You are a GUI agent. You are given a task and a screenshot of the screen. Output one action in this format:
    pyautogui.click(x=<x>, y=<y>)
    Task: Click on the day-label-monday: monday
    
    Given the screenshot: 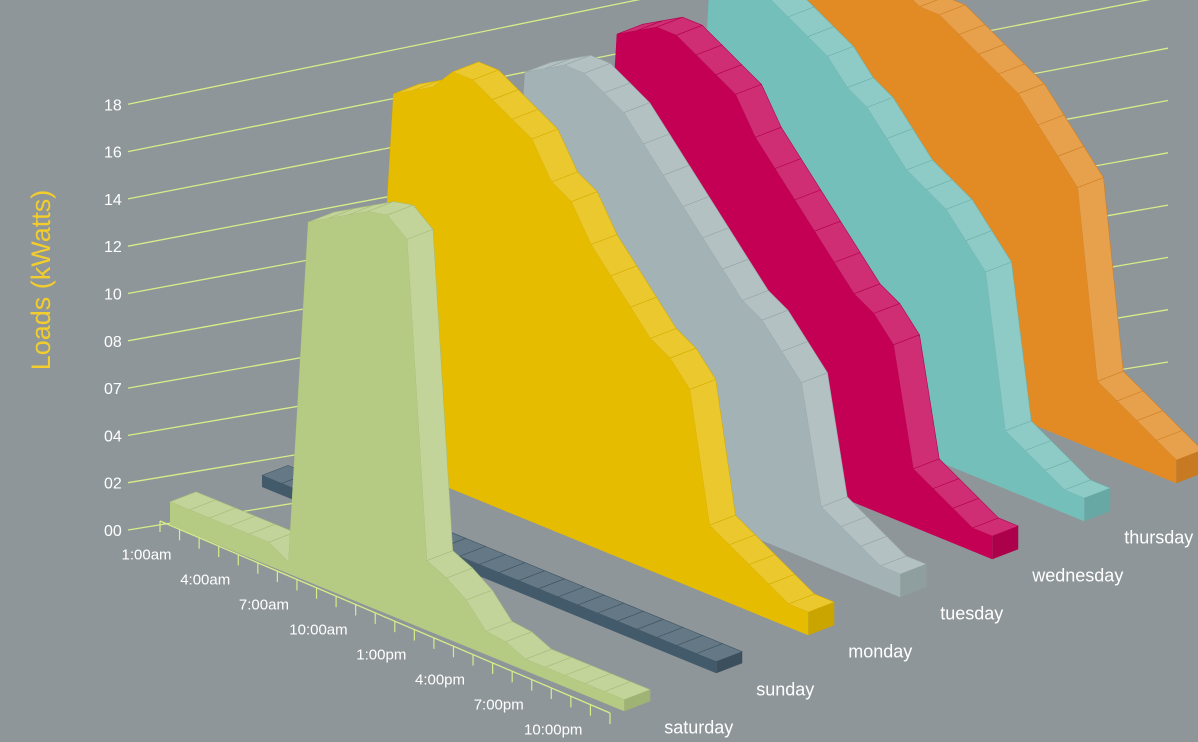 What is the action you would take?
    pyautogui.click(x=880, y=651)
    